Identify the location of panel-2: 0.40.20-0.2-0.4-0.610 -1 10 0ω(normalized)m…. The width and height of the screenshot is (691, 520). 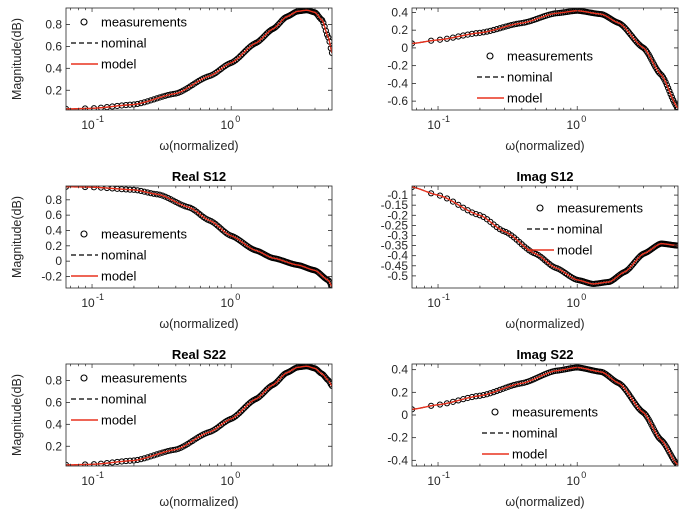
(533, 79).